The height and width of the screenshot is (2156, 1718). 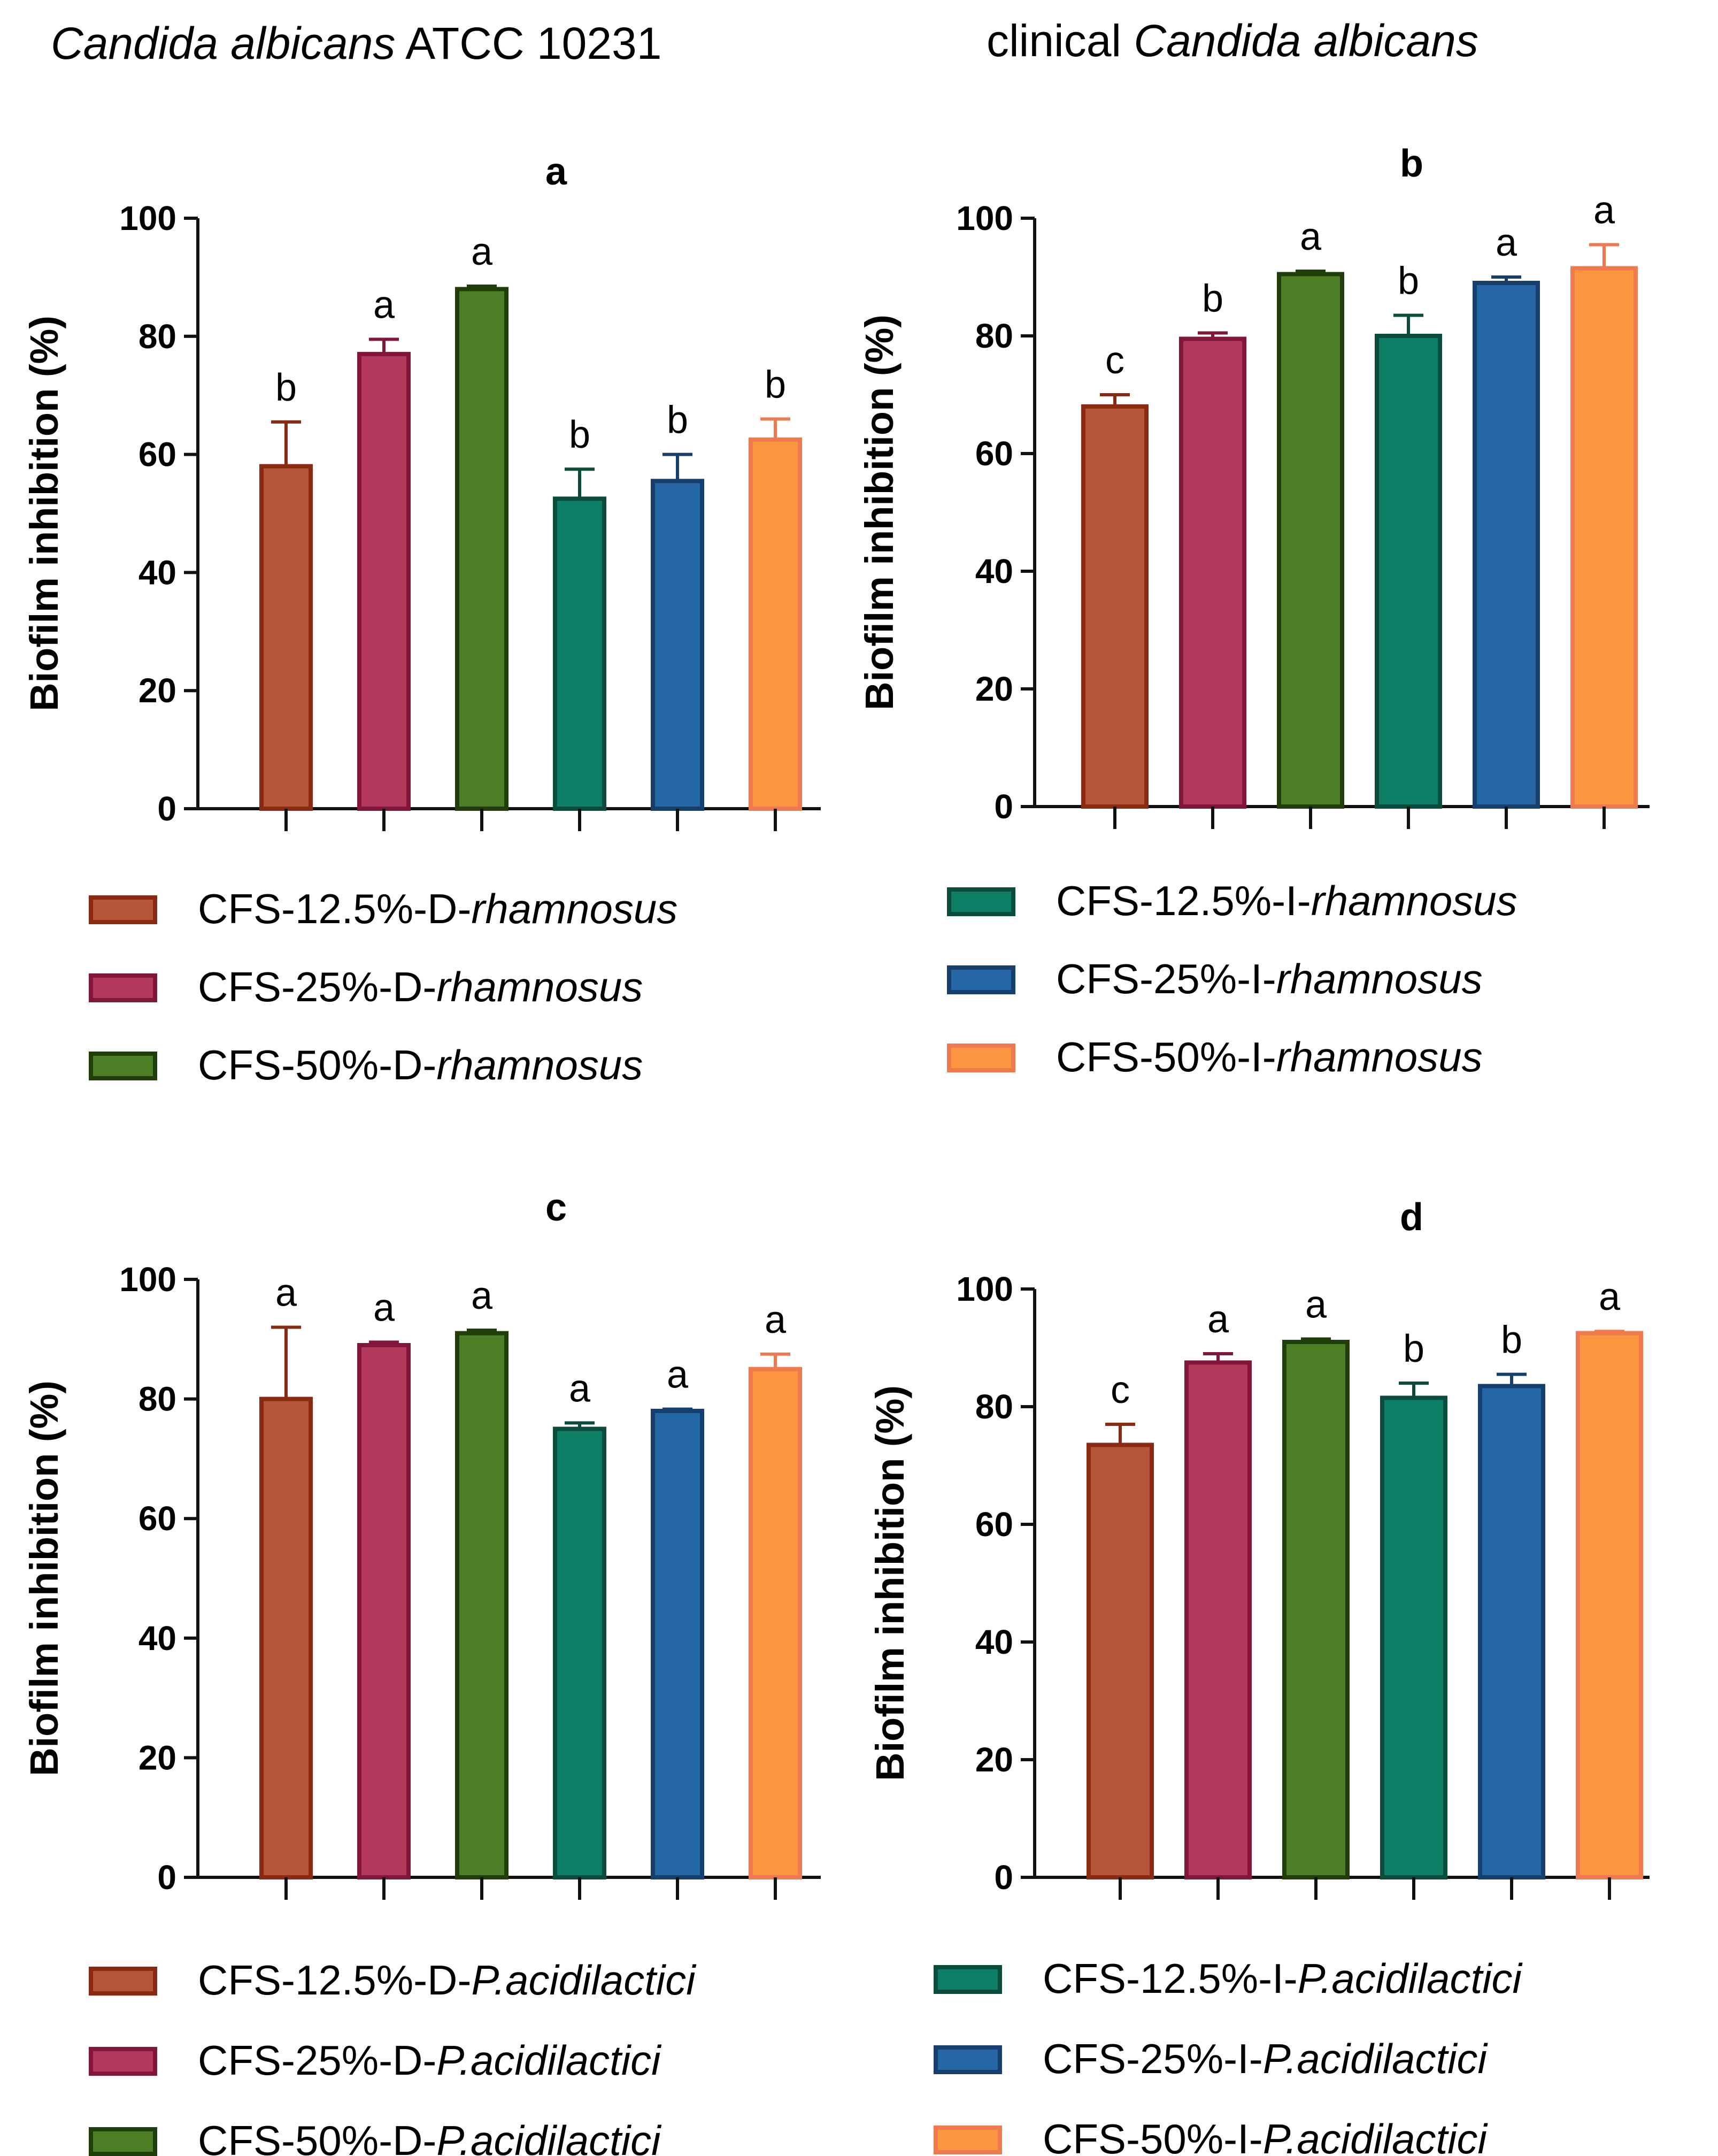 What do you see at coordinates (528, 43) in the screenshot?
I see `heading-left-plain: ATCC 10231` at bounding box center [528, 43].